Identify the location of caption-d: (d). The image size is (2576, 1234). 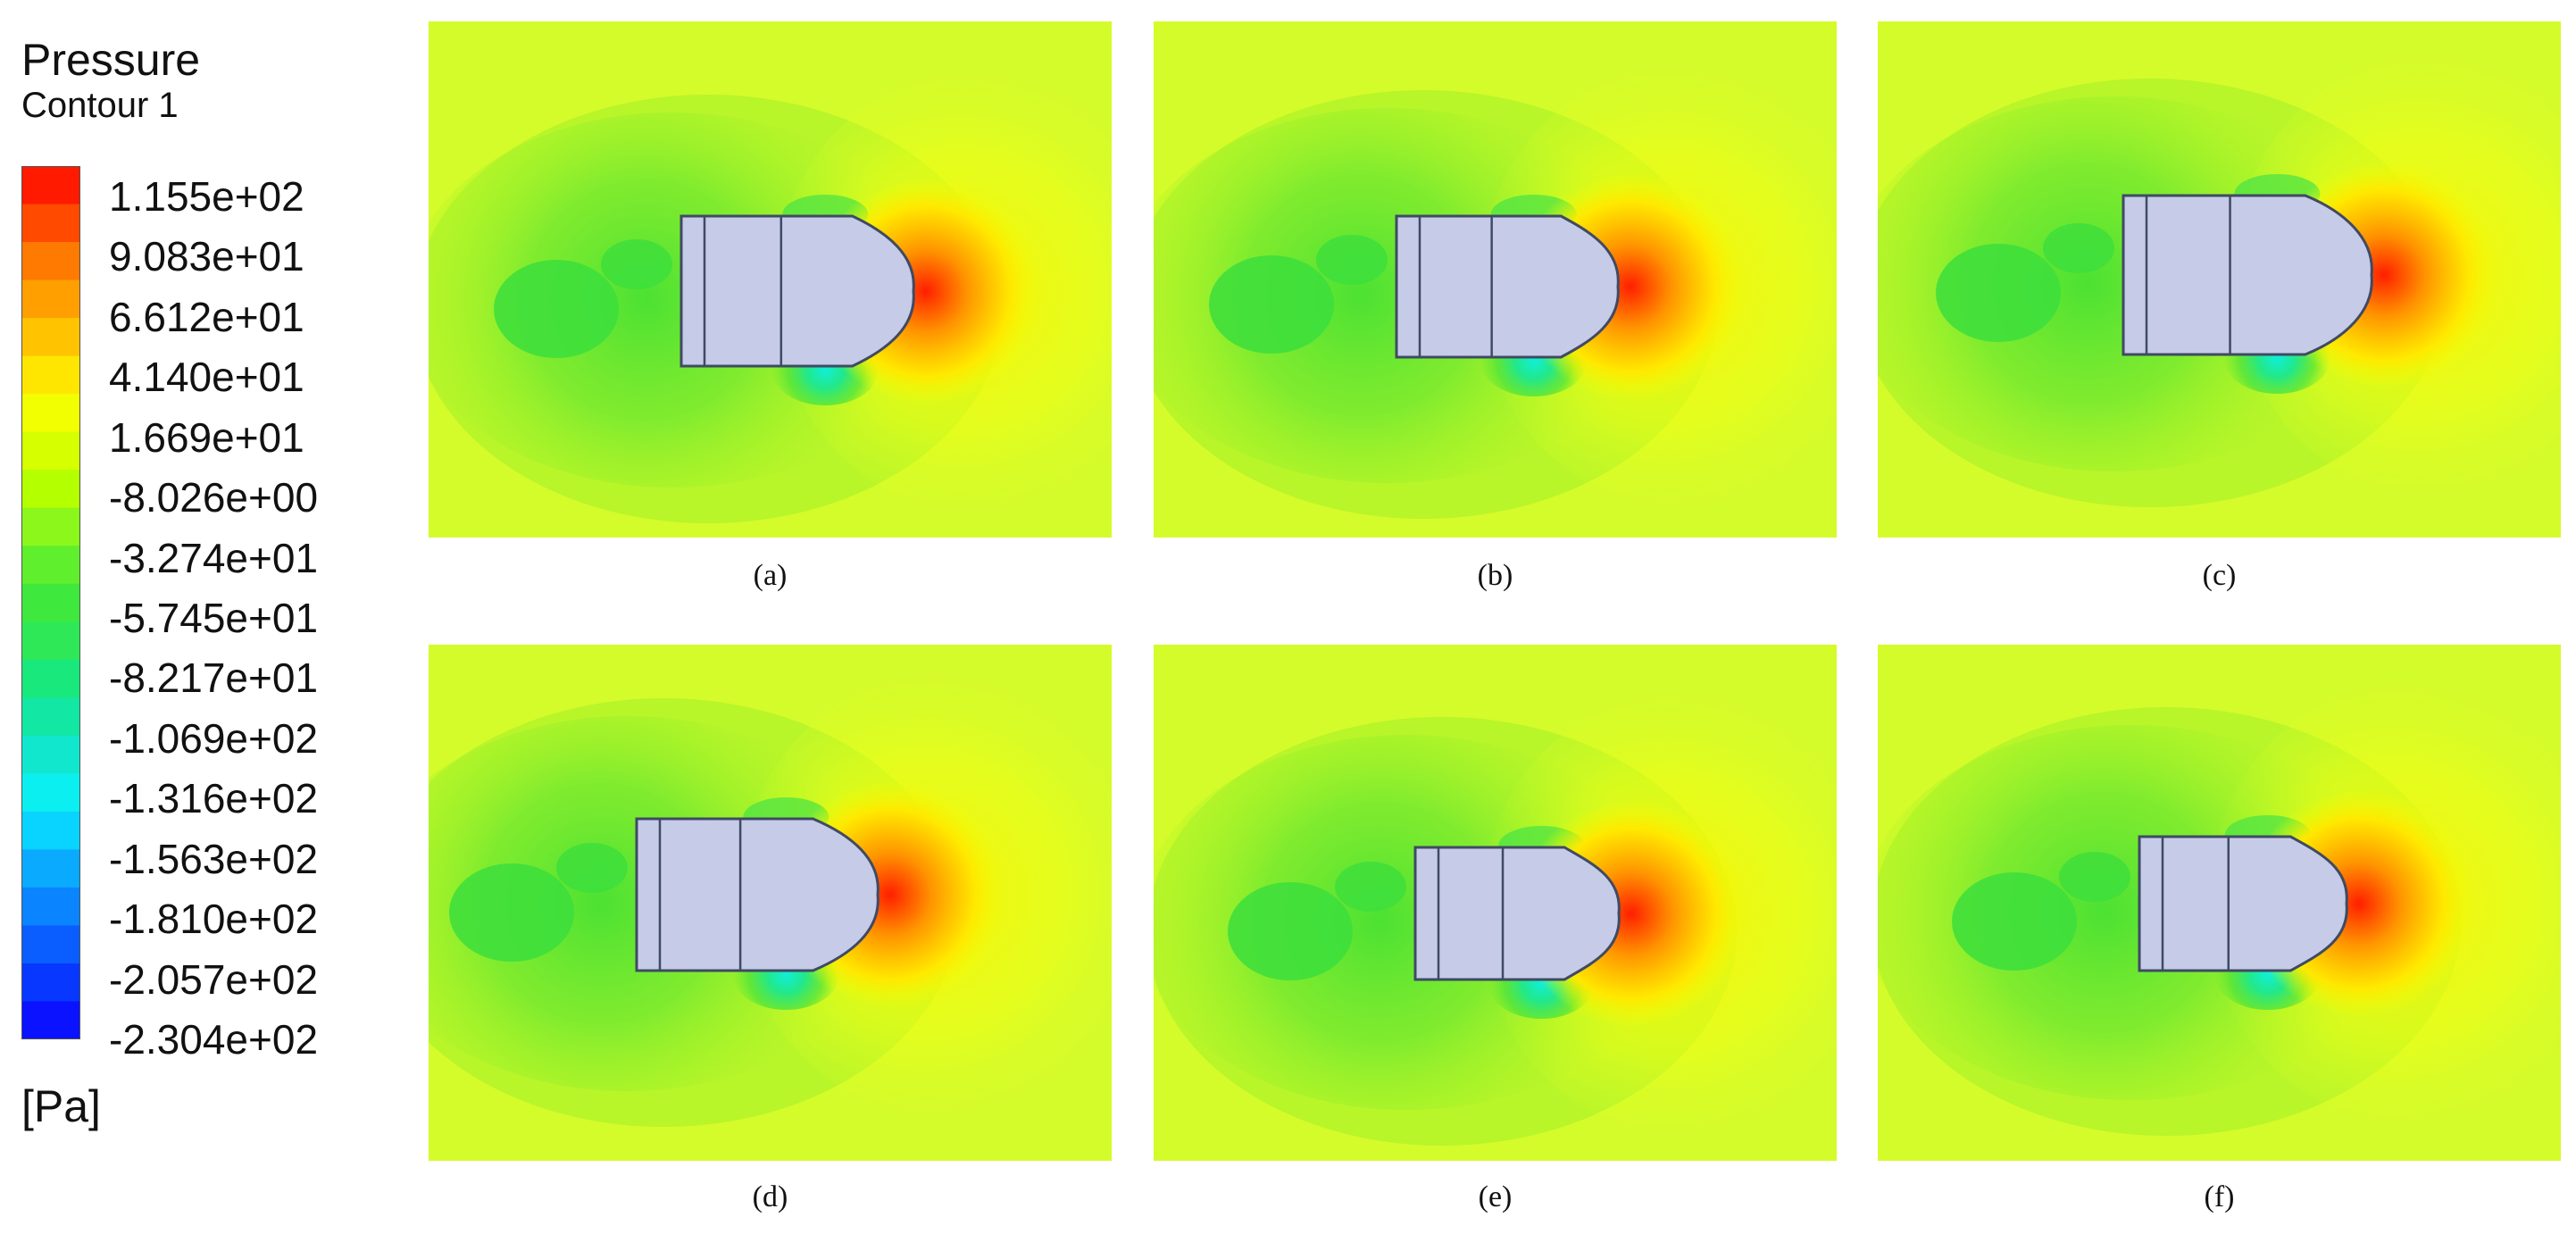
(770, 1196).